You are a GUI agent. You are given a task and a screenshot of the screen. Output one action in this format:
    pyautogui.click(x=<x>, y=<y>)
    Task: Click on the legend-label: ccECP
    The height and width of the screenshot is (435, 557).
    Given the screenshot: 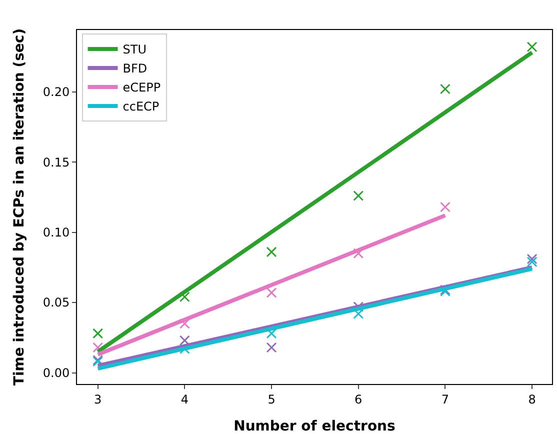 What is the action you would take?
    pyautogui.click(x=141, y=107)
    